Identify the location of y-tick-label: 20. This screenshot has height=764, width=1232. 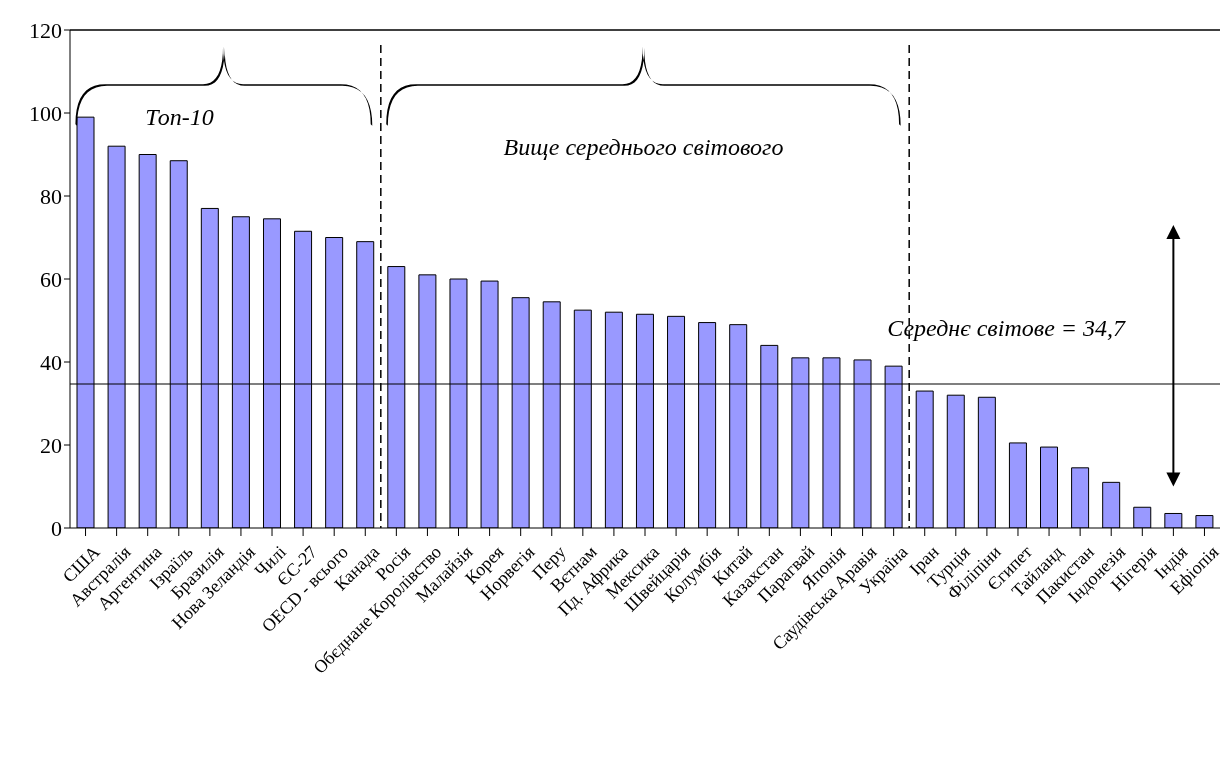
(51, 445).